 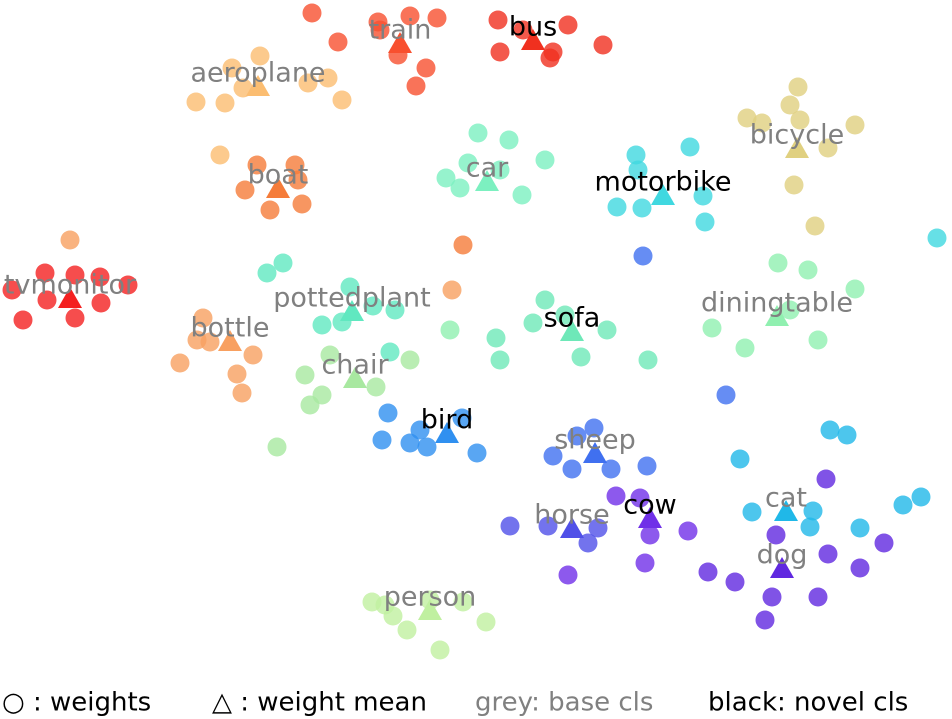 I want to click on class-label: horse, so click(x=571, y=515).